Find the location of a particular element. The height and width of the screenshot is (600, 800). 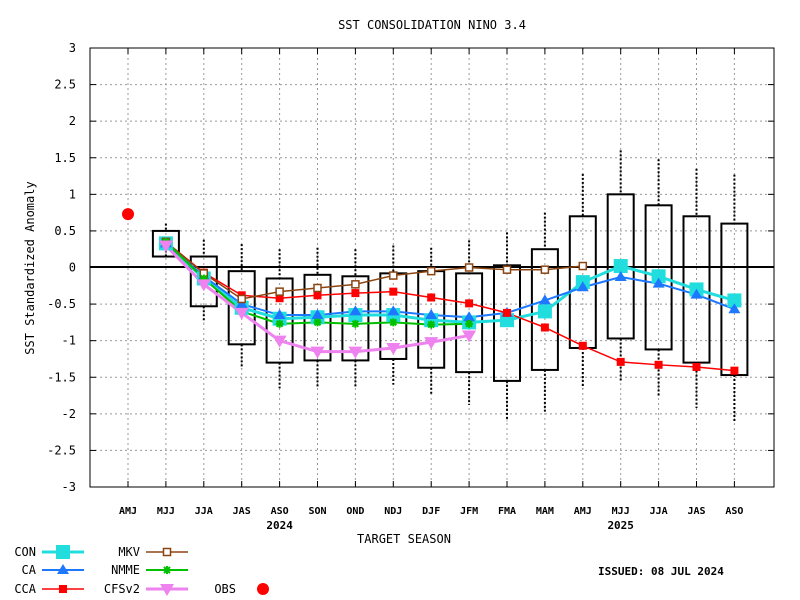

legend-label-mkv: MKV is located at coordinates (129, 552).